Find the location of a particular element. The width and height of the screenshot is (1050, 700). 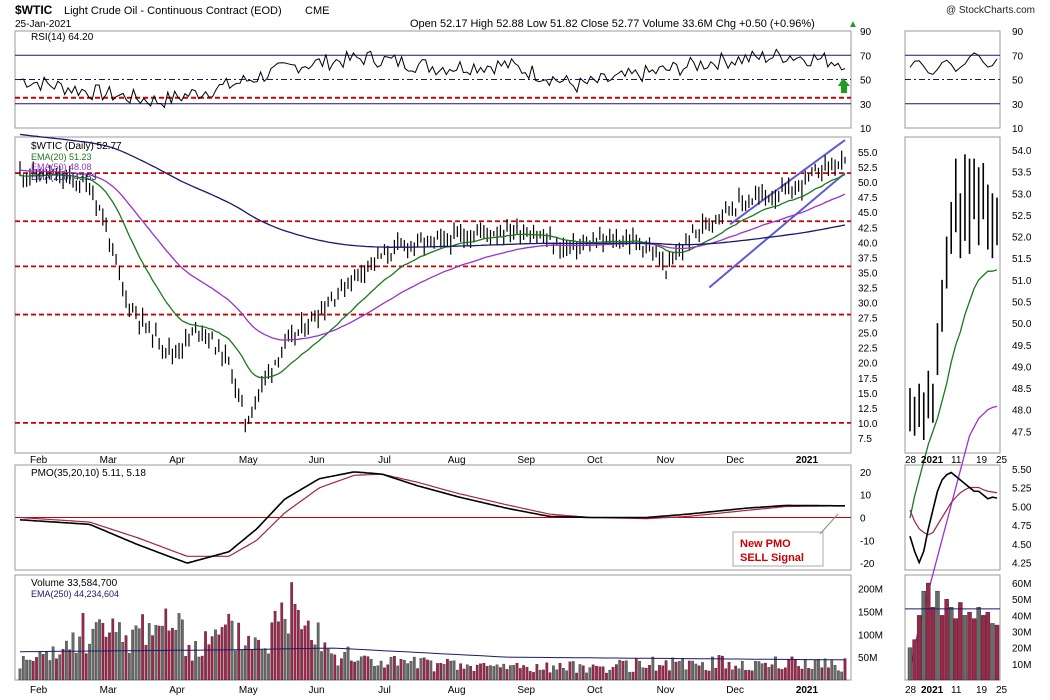

rsi-tick-label: 50 is located at coordinates (866, 81).